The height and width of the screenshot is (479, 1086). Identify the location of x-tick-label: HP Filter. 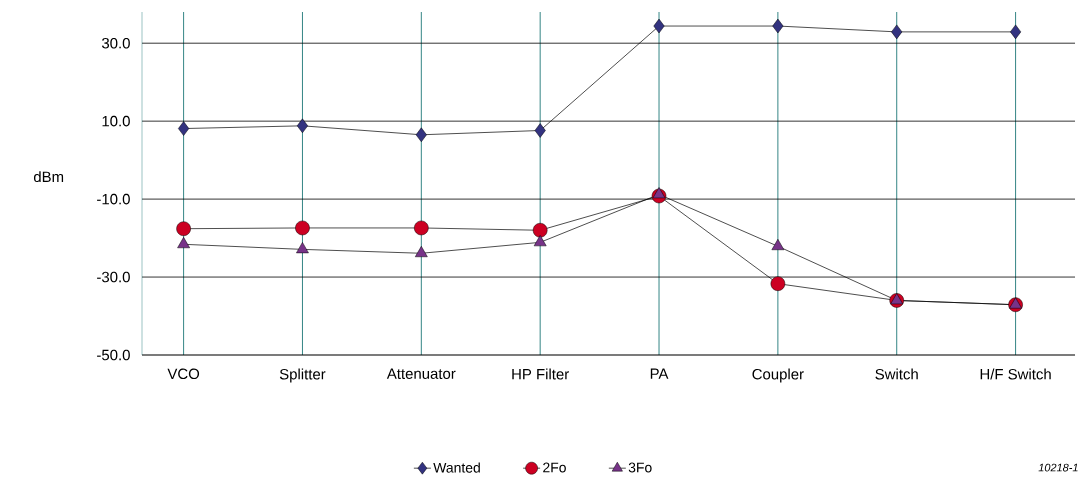
(540, 374).